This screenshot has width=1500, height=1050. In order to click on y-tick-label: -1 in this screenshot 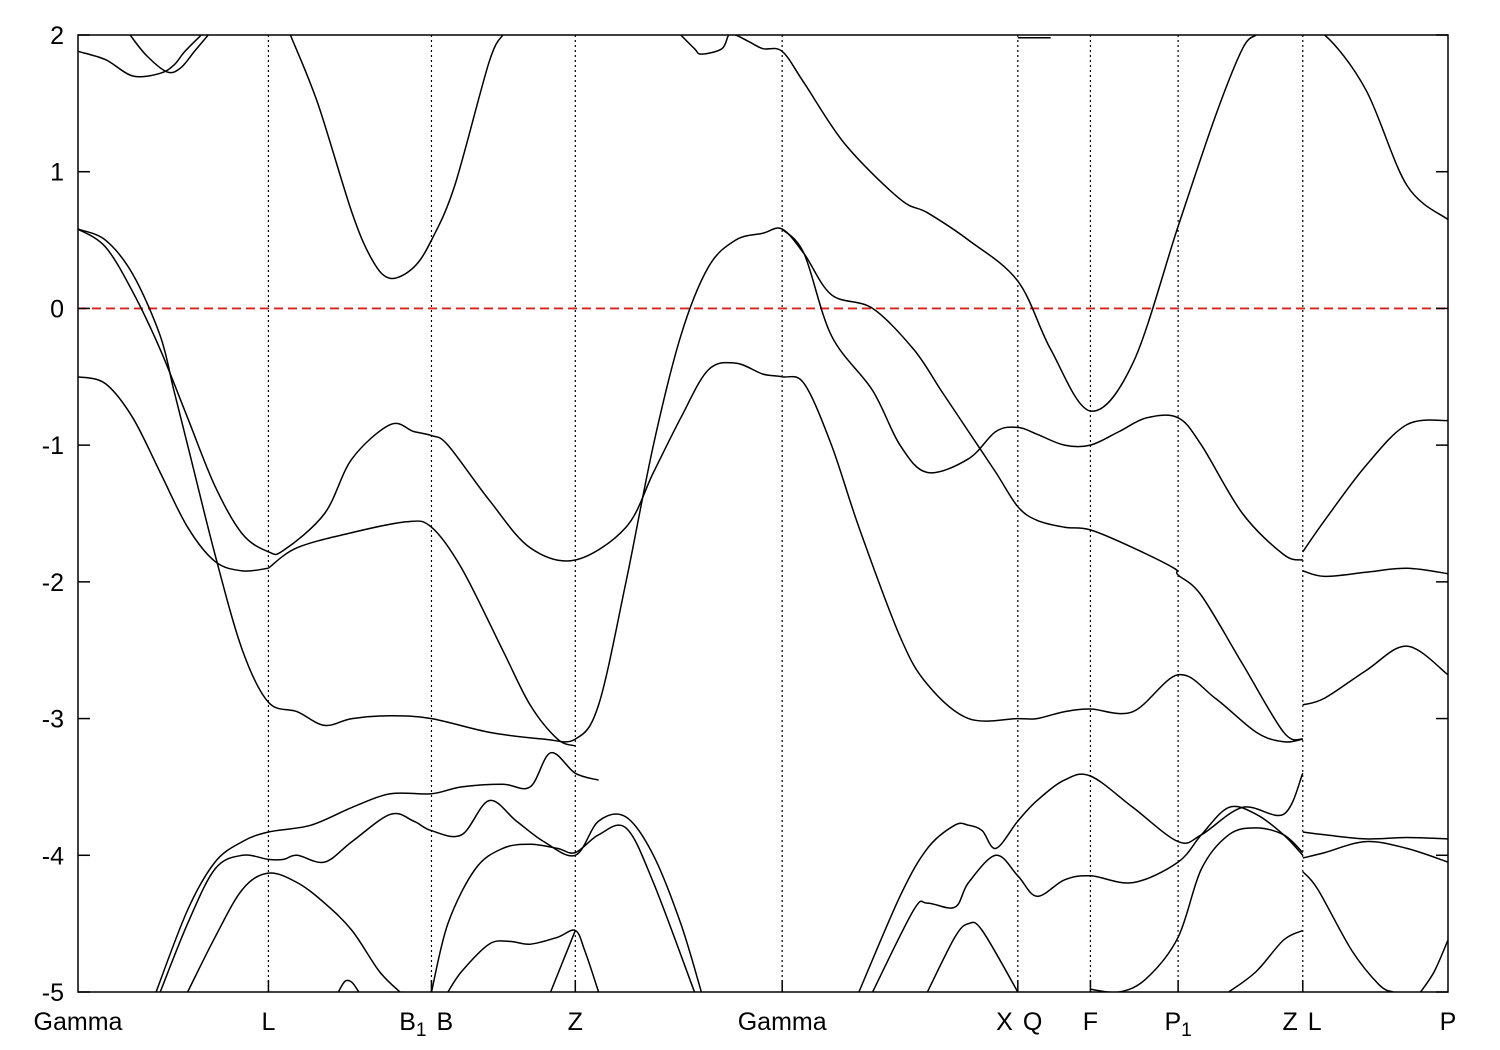, I will do `click(53, 446)`.